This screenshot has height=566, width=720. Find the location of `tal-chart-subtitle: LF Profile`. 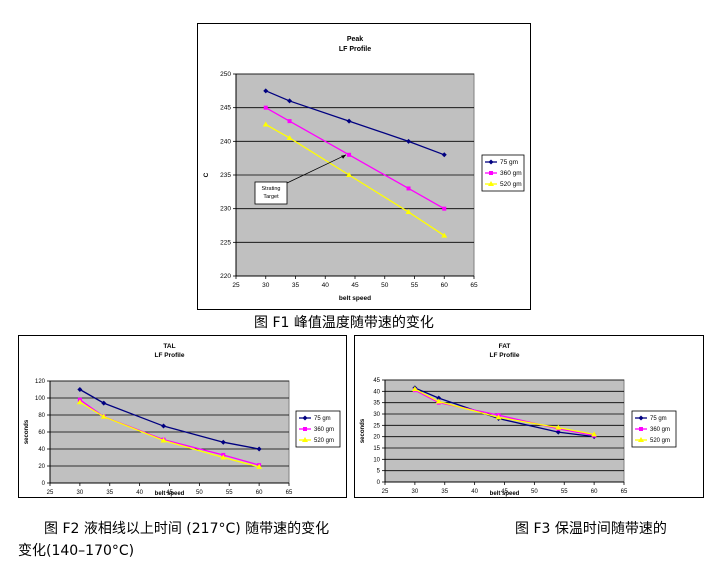

tal-chart-subtitle: LF Profile is located at coordinates (170, 355).